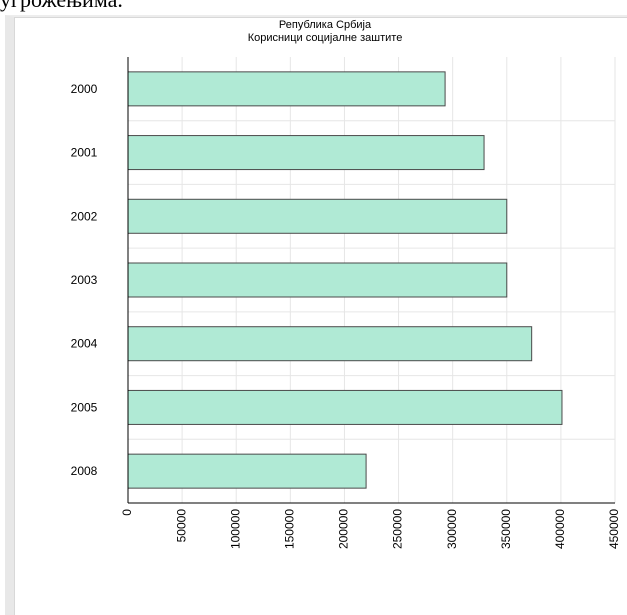 This screenshot has width=627, height=615. What do you see at coordinates (330, 344) in the screenshot?
I see `bar-2004` at bounding box center [330, 344].